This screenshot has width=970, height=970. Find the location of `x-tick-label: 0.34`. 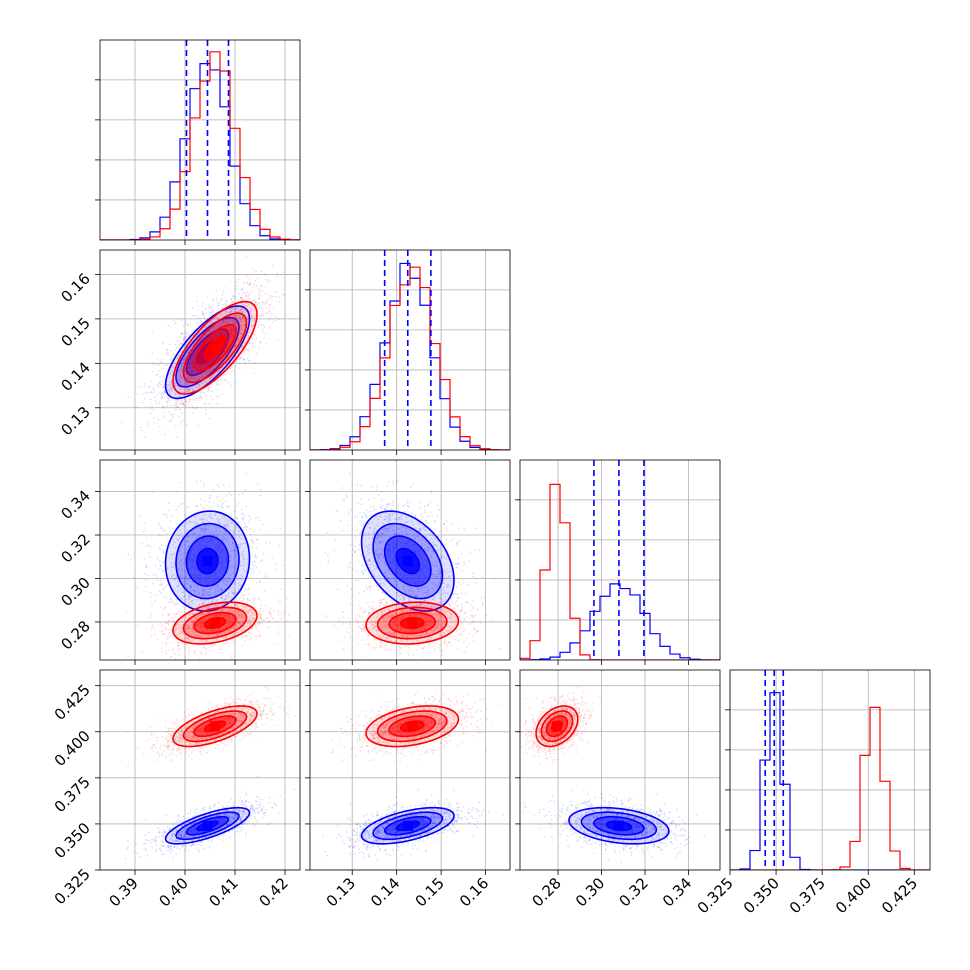

x-tick-label: 0.34 is located at coordinates (677, 892).